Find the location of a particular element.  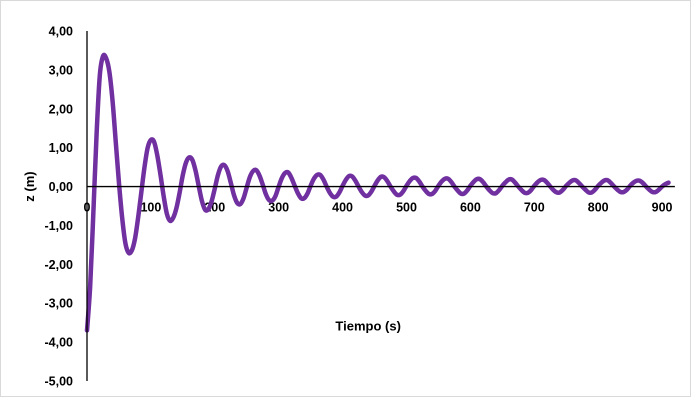

y-tick-label: -4,00 is located at coordinates (59, 343).